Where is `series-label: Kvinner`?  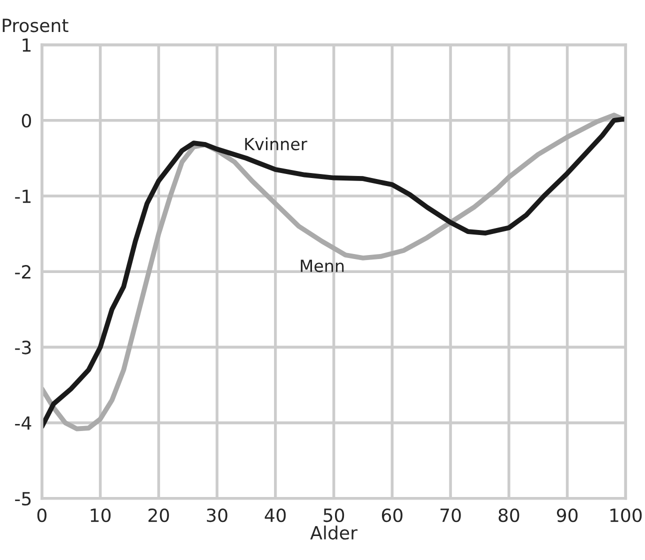
series-label: Kvinner is located at coordinates (276, 143).